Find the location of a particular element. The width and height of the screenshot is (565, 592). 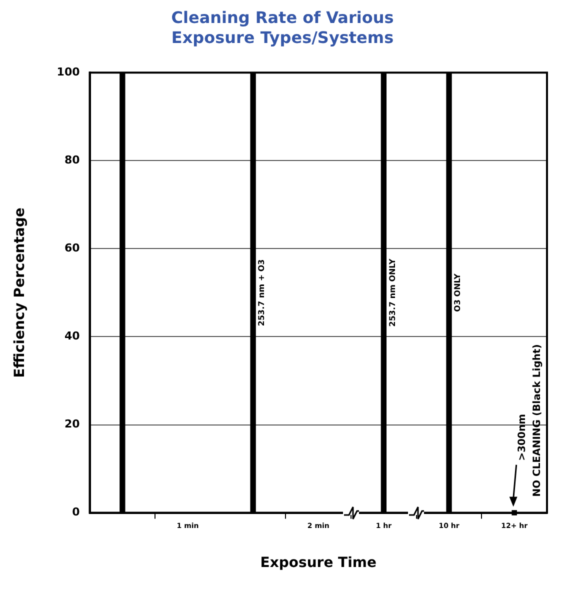

y-tick-label: 80 is located at coordinates (72, 160).